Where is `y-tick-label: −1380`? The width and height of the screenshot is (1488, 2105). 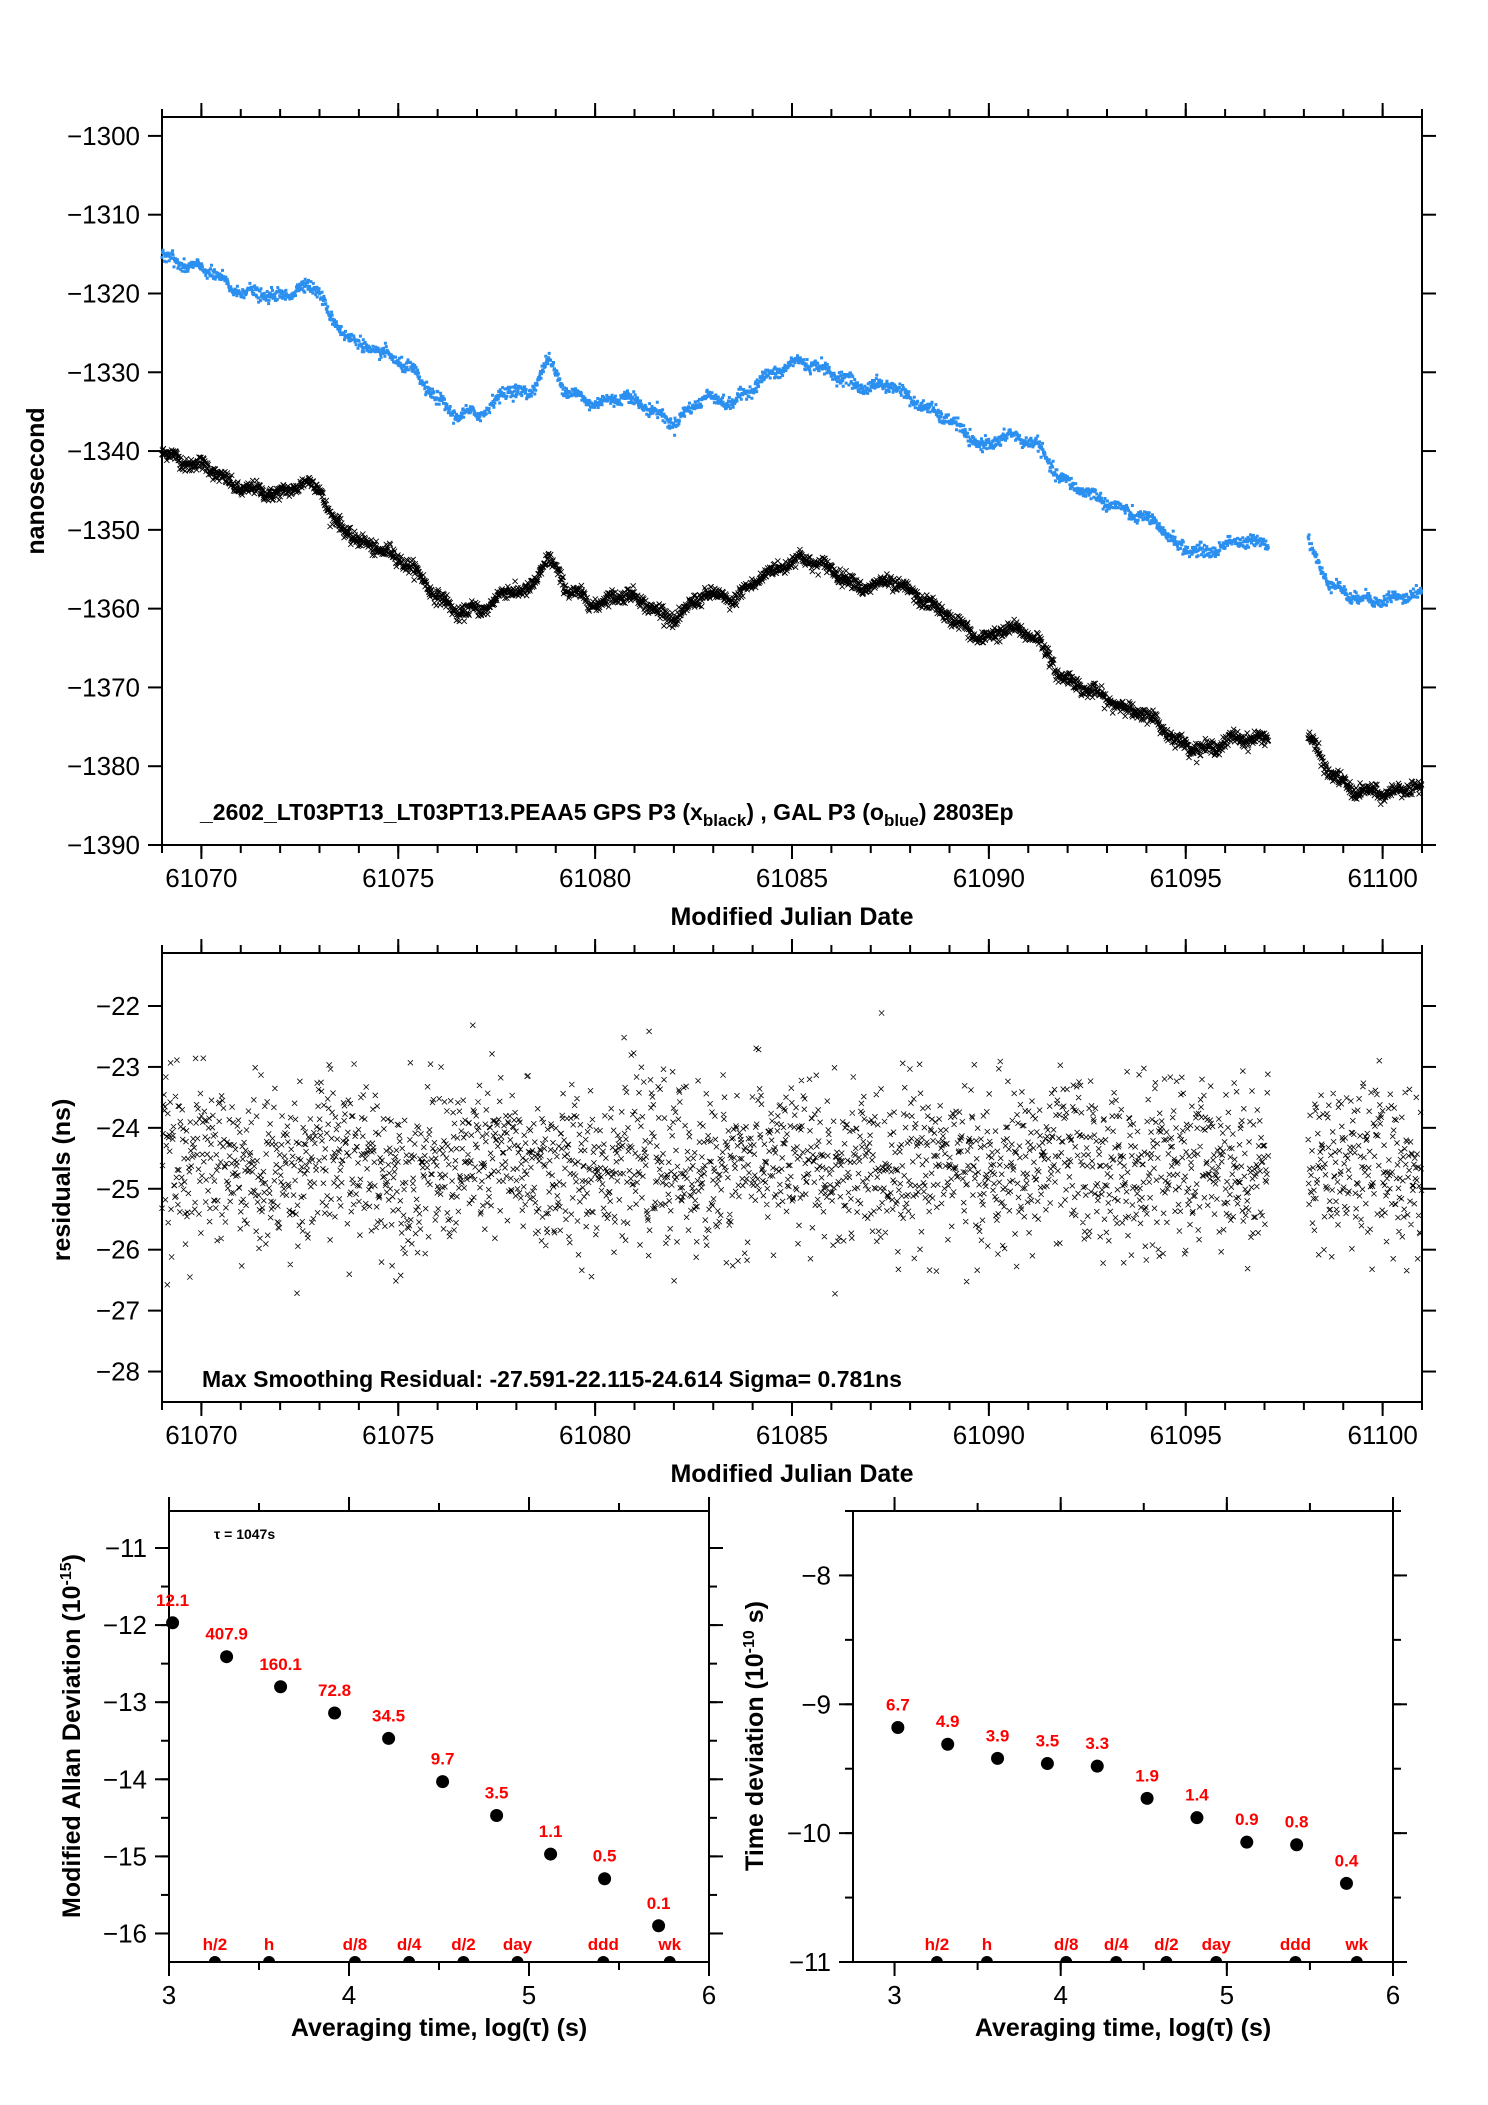
y-tick-label: −1380 is located at coordinates (103, 766).